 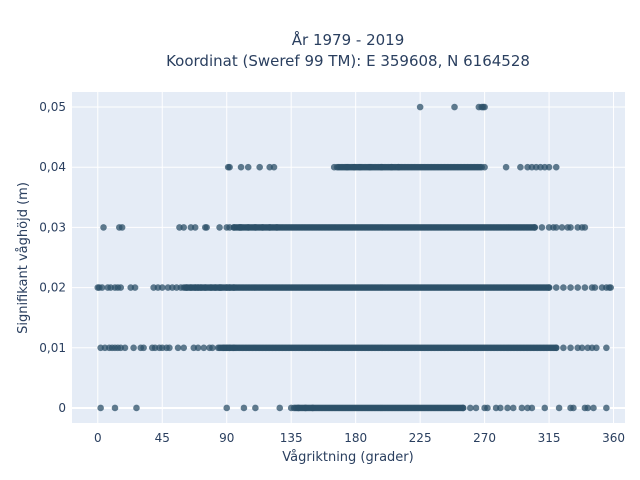 I want to click on x-tick-label: 315, so click(x=549, y=438).